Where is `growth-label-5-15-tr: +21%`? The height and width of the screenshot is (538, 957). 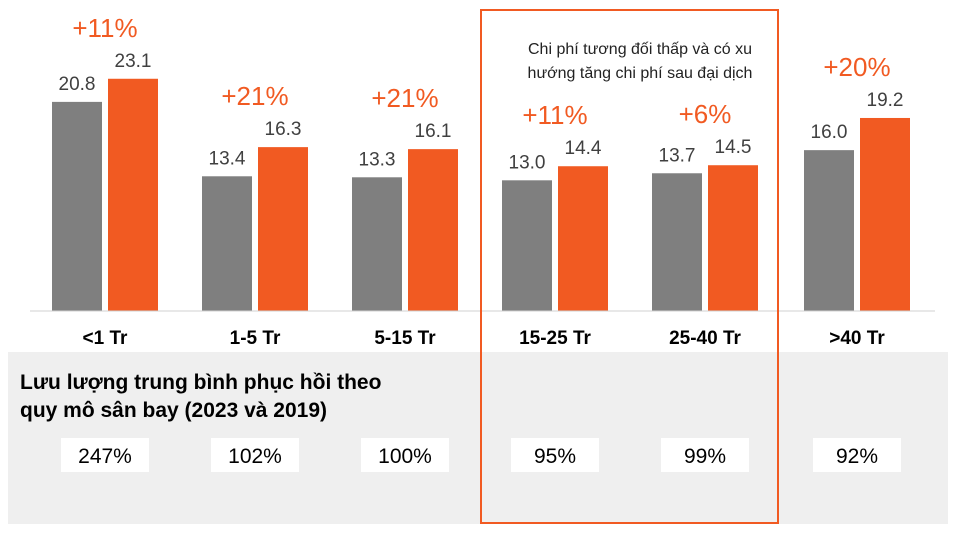 growth-label-5-15-tr: +21% is located at coordinates (404, 98).